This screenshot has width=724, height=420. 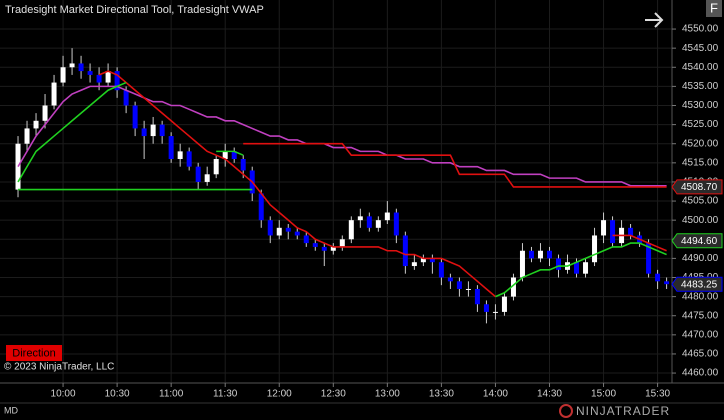 I want to click on y-tick-label: 4465.00, so click(x=700, y=354).